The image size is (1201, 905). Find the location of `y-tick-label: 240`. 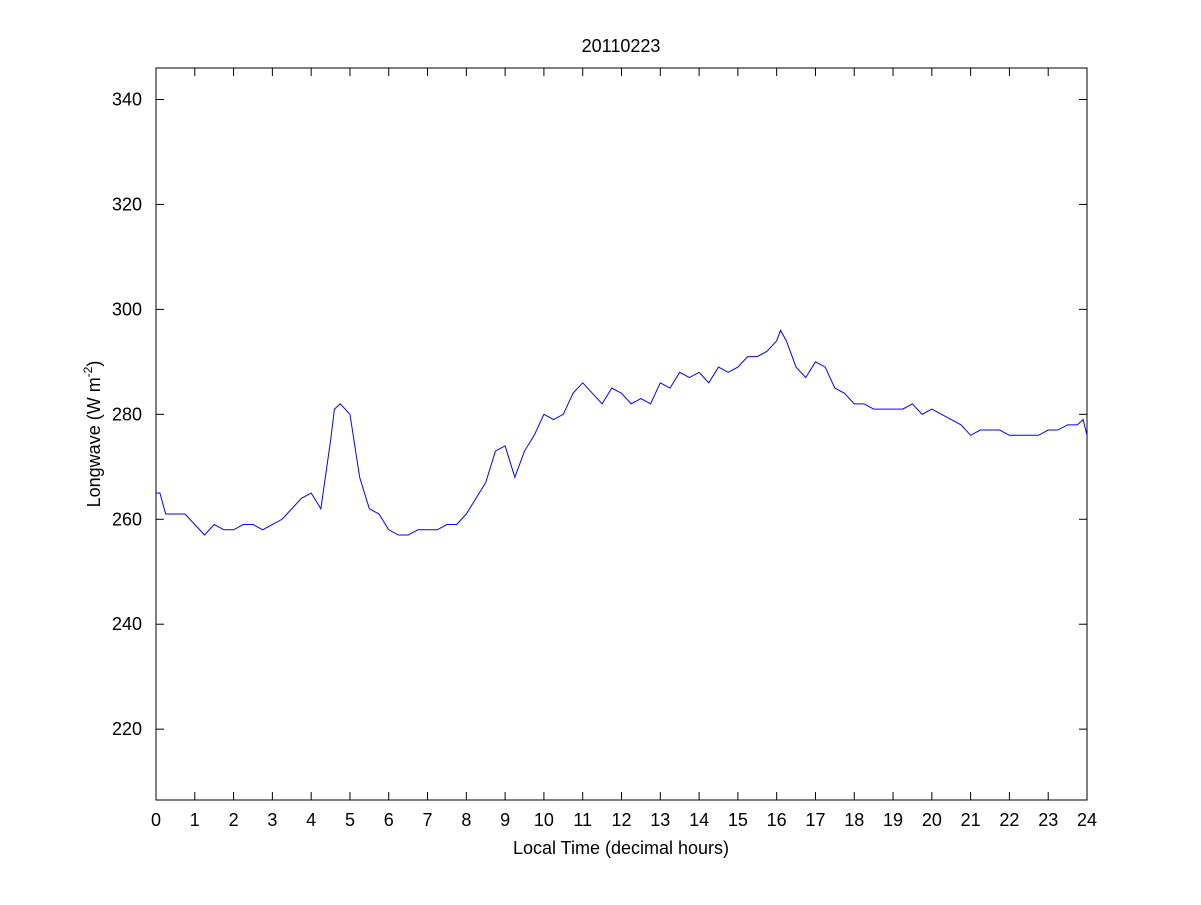

y-tick-label: 240 is located at coordinates (127, 624).